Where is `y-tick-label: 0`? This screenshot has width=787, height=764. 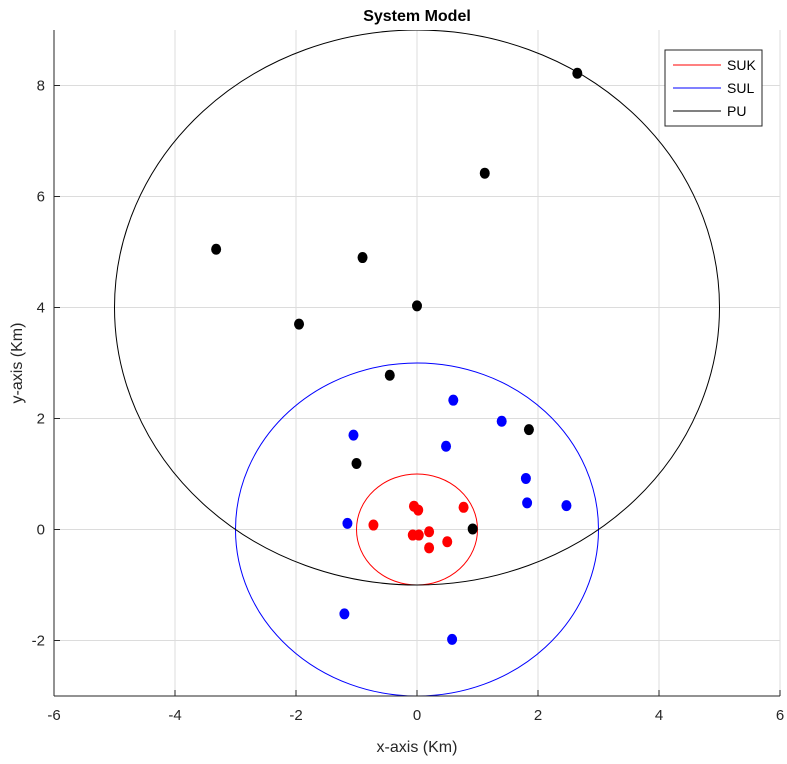 y-tick-label: 0 is located at coordinates (41, 530).